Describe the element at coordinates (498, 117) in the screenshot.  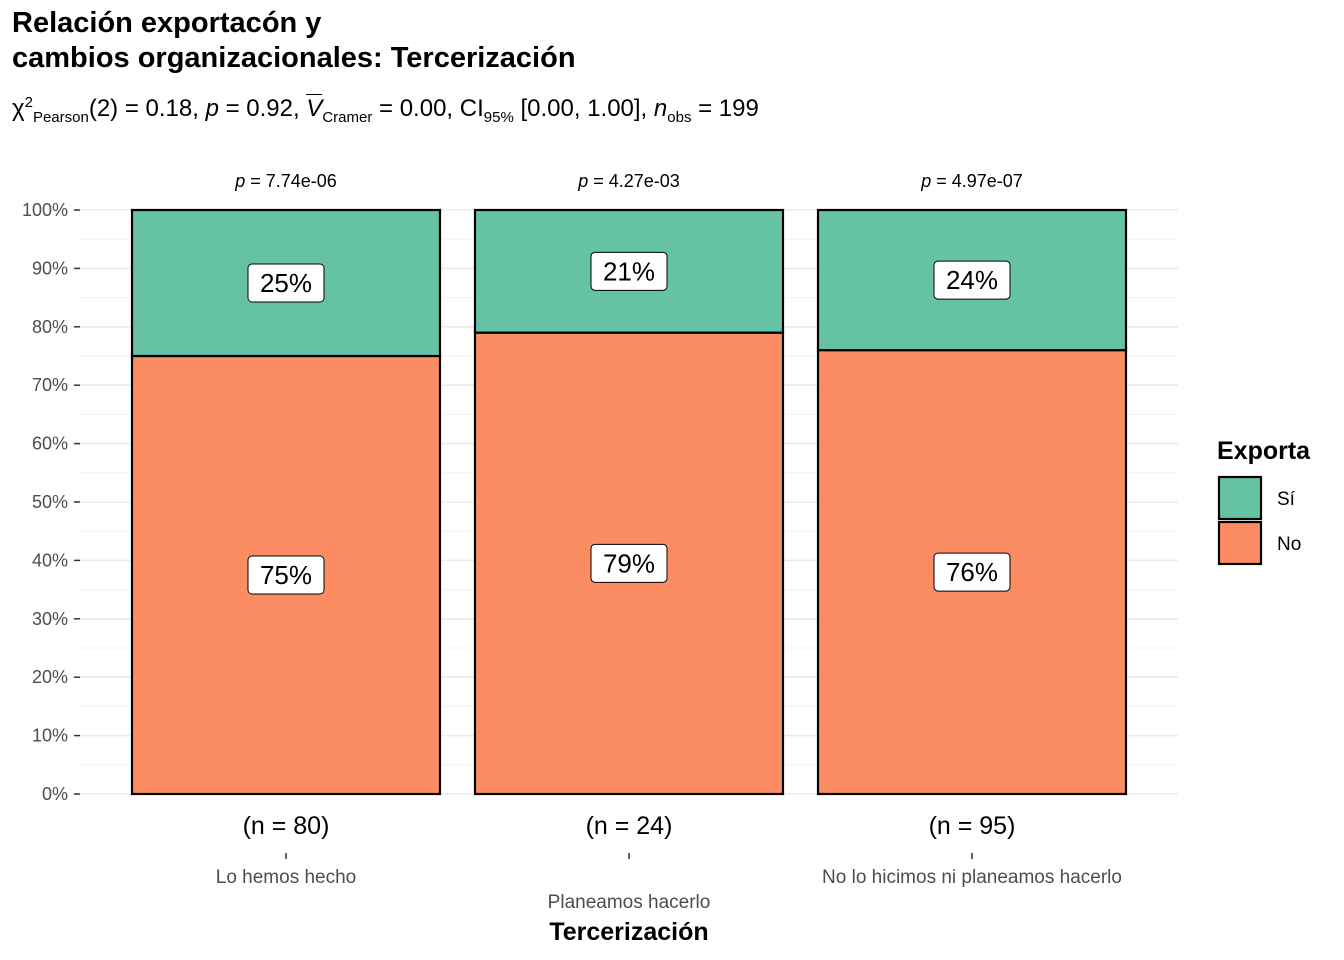
I see `subtitle-ci-sub: 95%` at that location.